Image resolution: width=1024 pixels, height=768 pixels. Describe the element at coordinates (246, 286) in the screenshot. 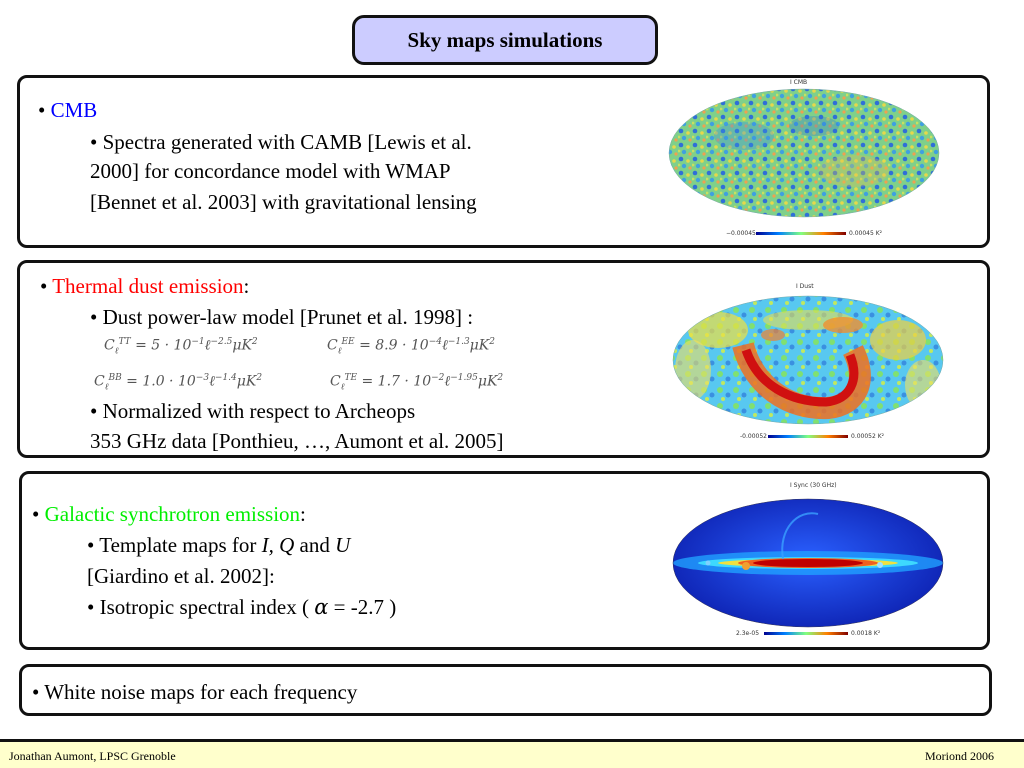

I see `dust-heading-colon: :` at that location.